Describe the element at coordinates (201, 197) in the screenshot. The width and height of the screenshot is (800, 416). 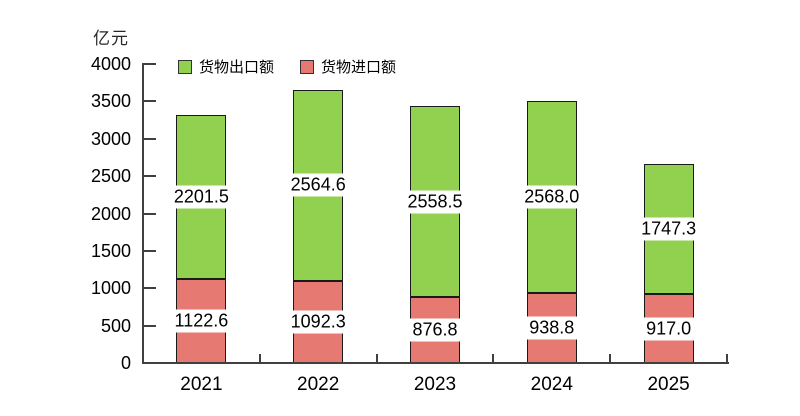
I see `bar-value-label-export: 2201.5` at that location.